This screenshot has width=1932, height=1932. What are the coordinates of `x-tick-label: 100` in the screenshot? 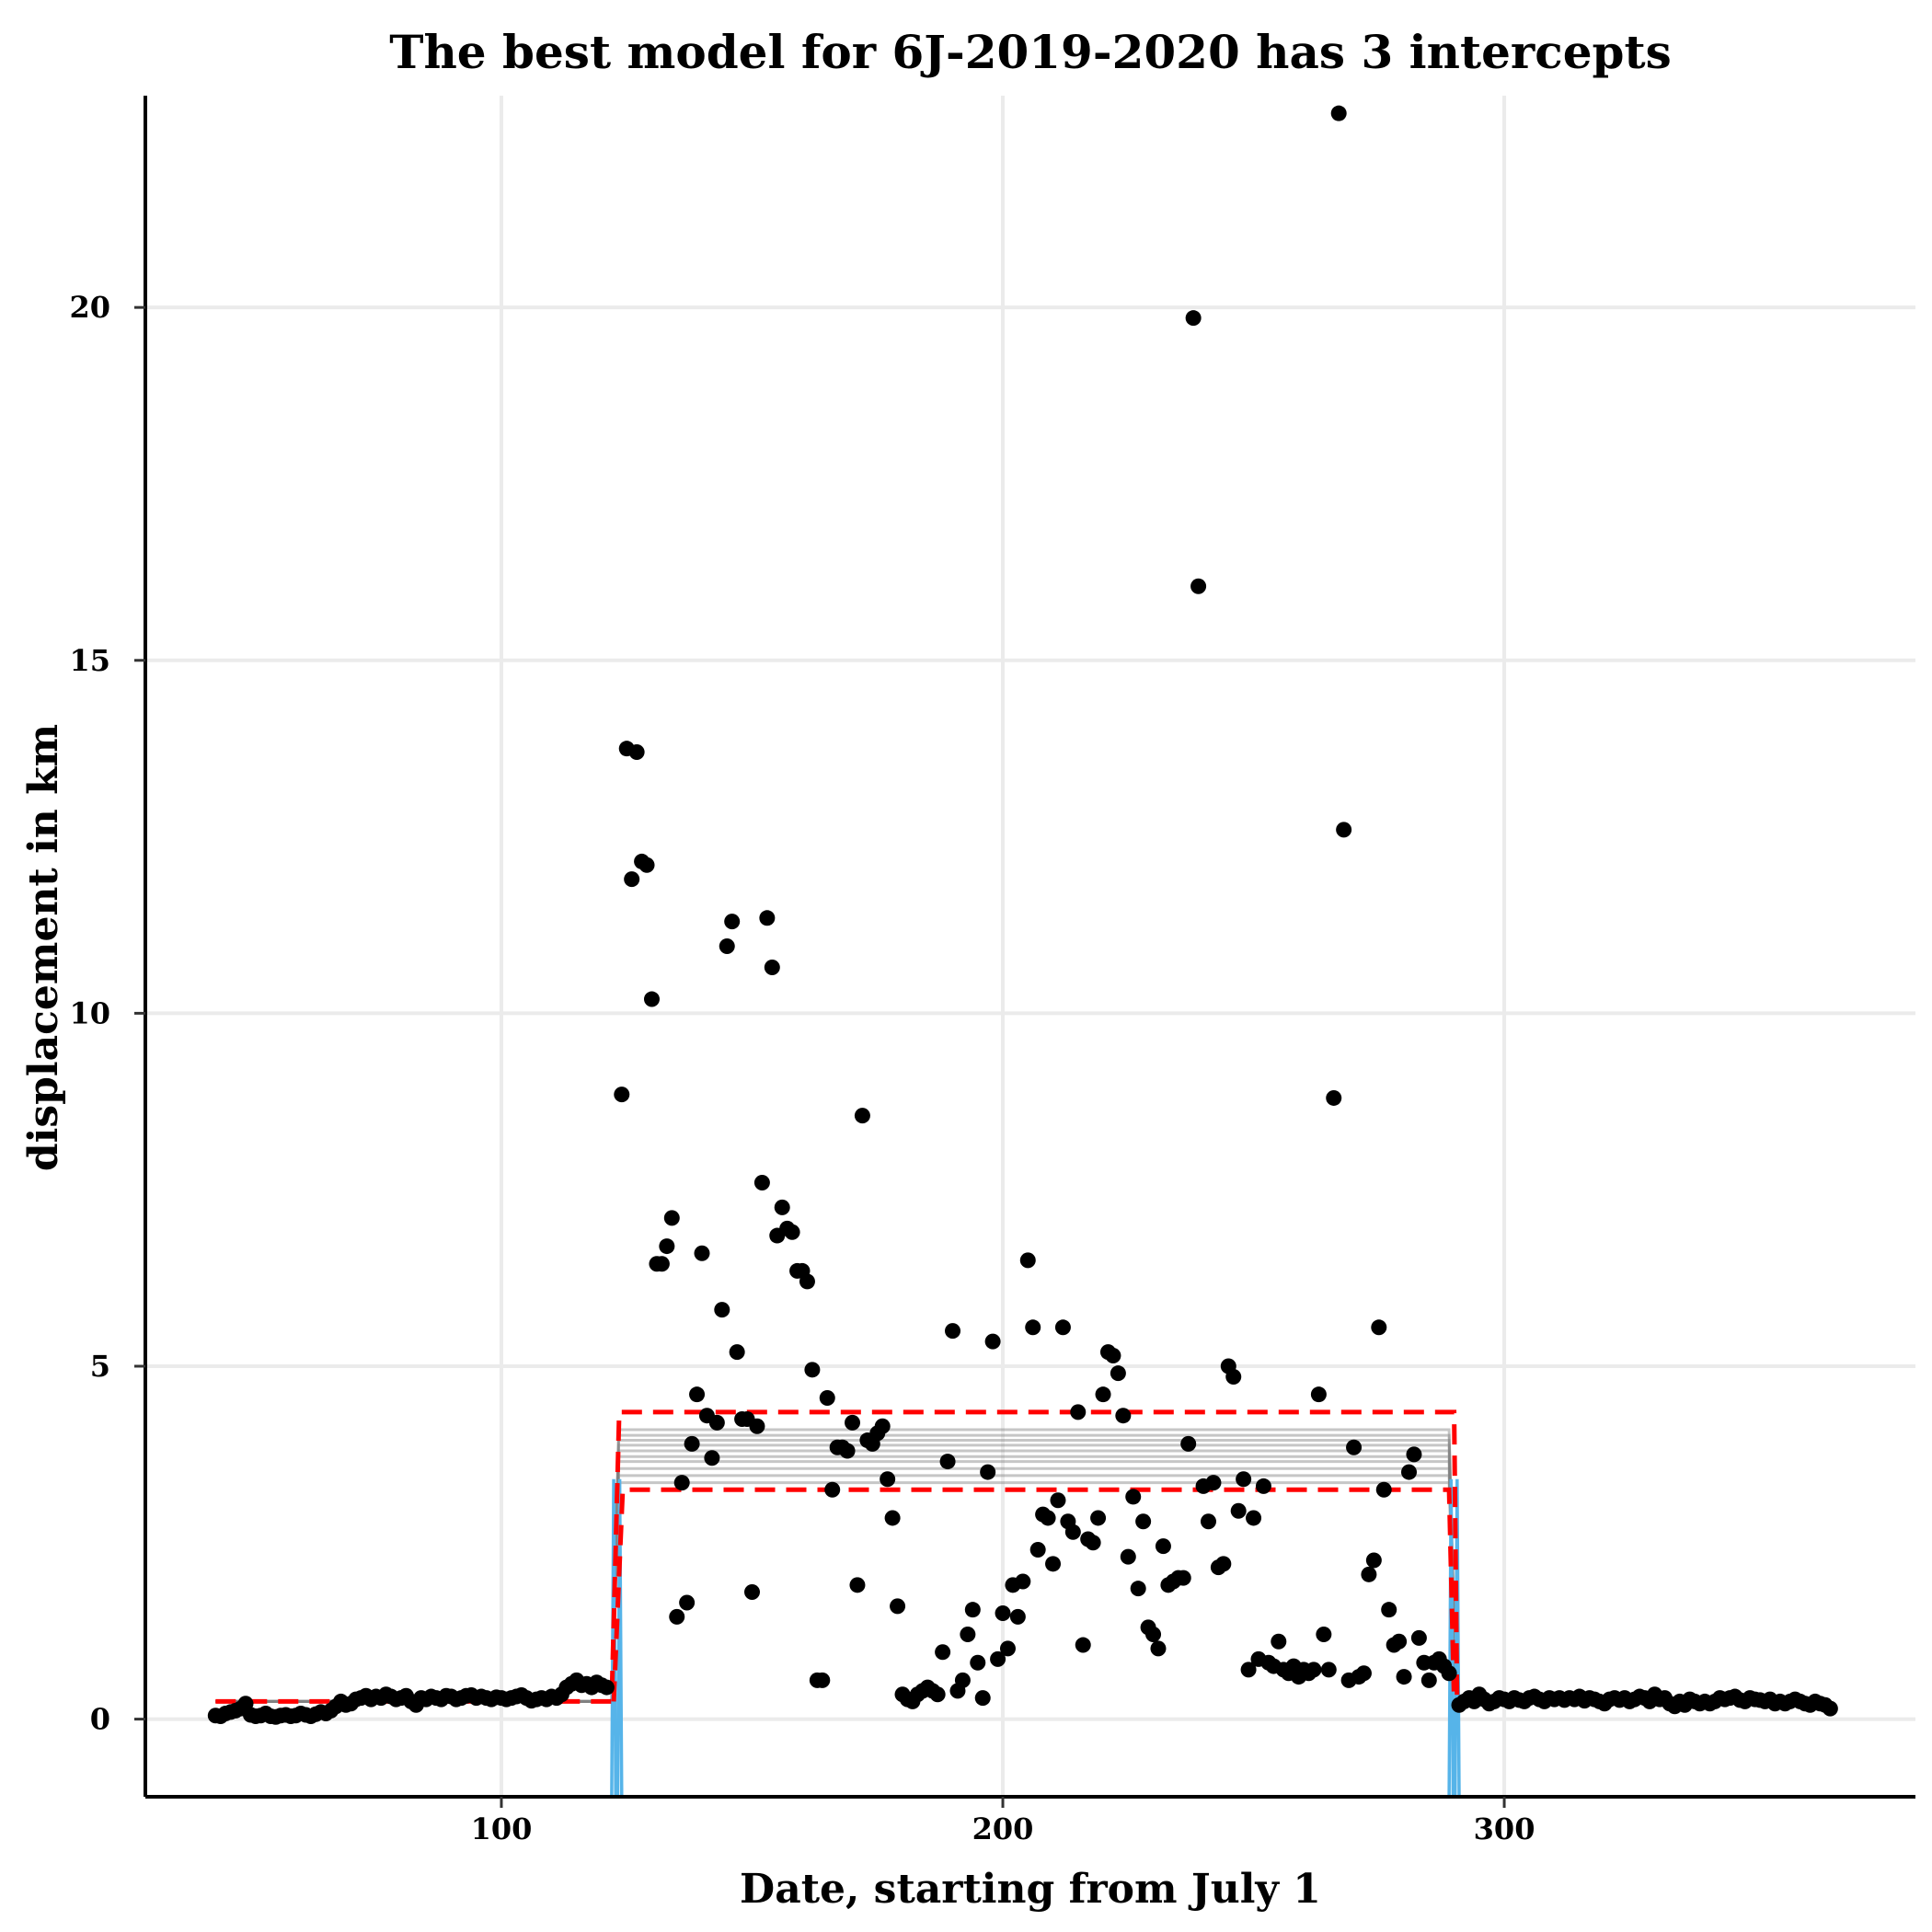 It's located at (502, 1828).